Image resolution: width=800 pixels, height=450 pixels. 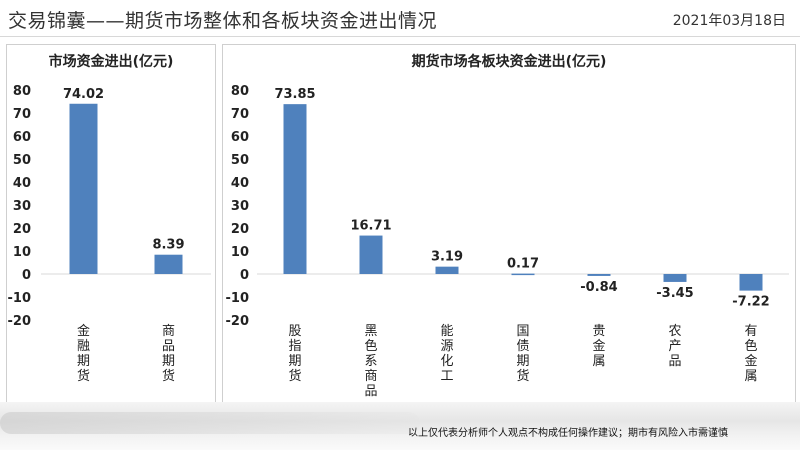 What do you see at coordinates (83, 346) in the screenshot?
I see `market-flow-category-label: 融` at bounding box center [83, 346].